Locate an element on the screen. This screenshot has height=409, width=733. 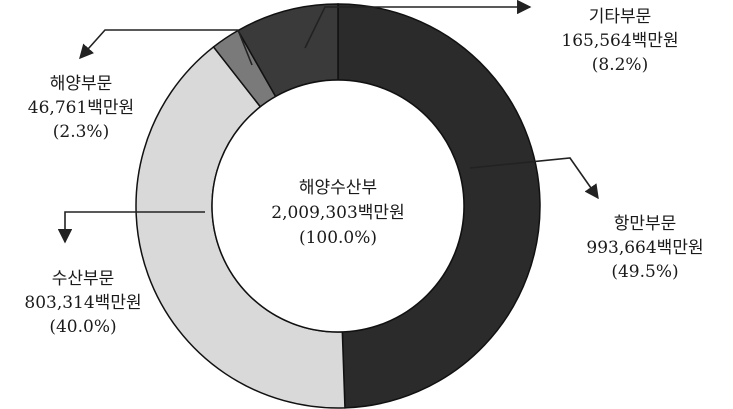
slice-pct: (8.2%) is located at coordinates (620, 65).